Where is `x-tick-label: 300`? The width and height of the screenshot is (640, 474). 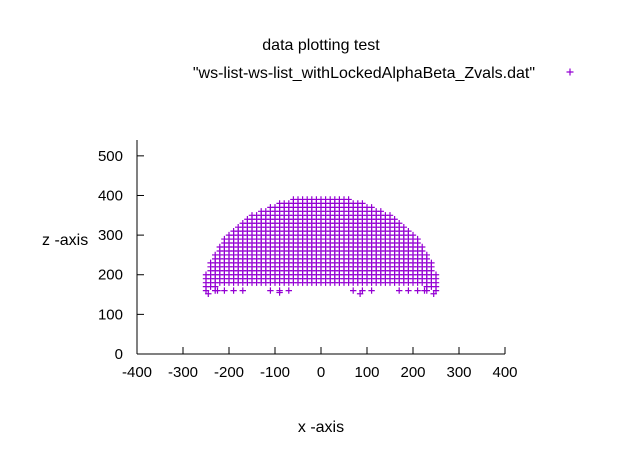
x-tick-label: 300 is located at coordinates (458, 372).